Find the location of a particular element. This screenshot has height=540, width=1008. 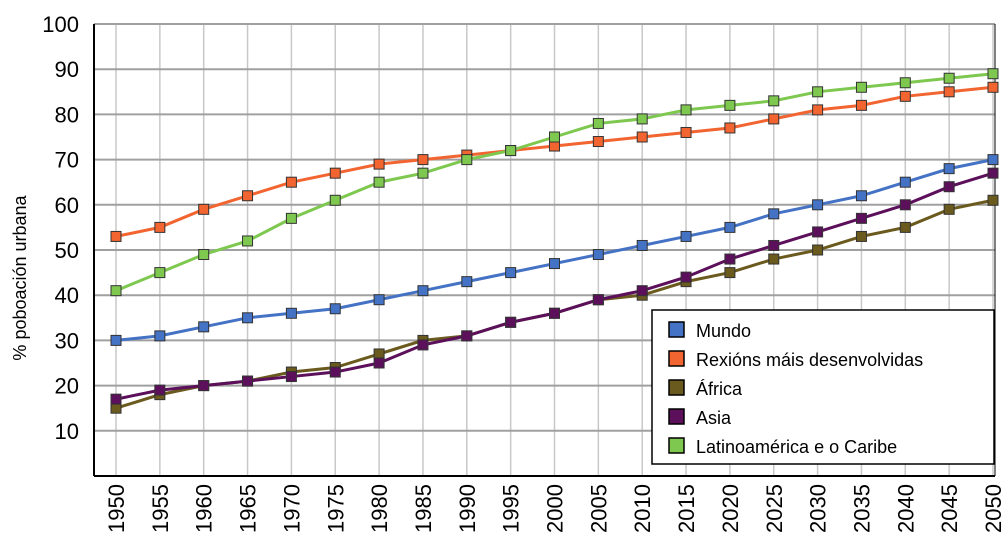

x-tick-label: 2005 is located at coordinates (598, 508).